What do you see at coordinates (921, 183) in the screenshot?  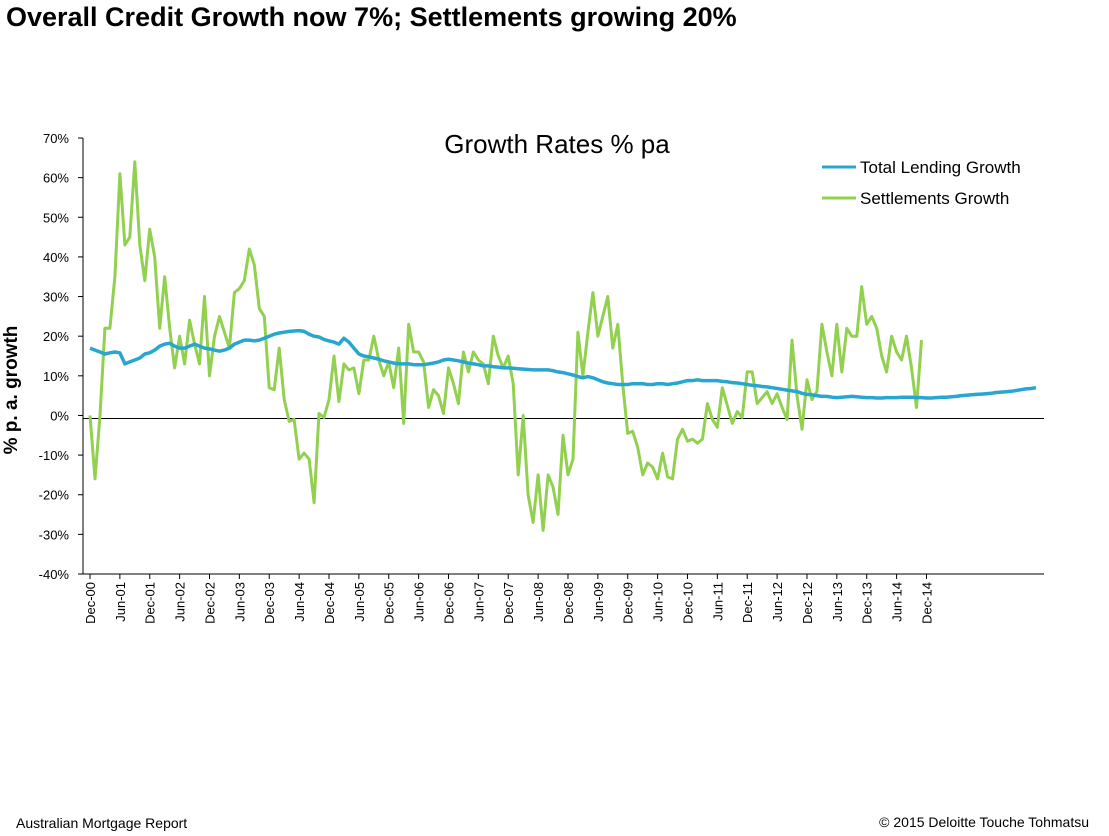 I see `legend: Total Lending Growth Settlements Growth` at bounding box center [921, 183].